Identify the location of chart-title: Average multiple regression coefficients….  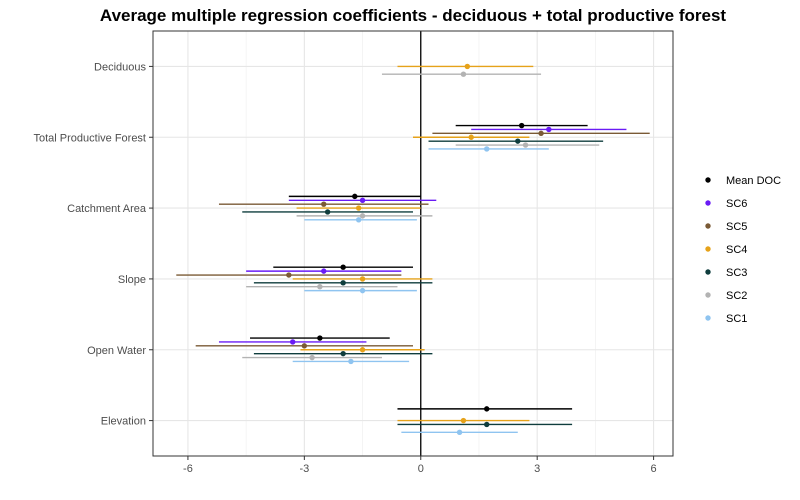
(413, 15).